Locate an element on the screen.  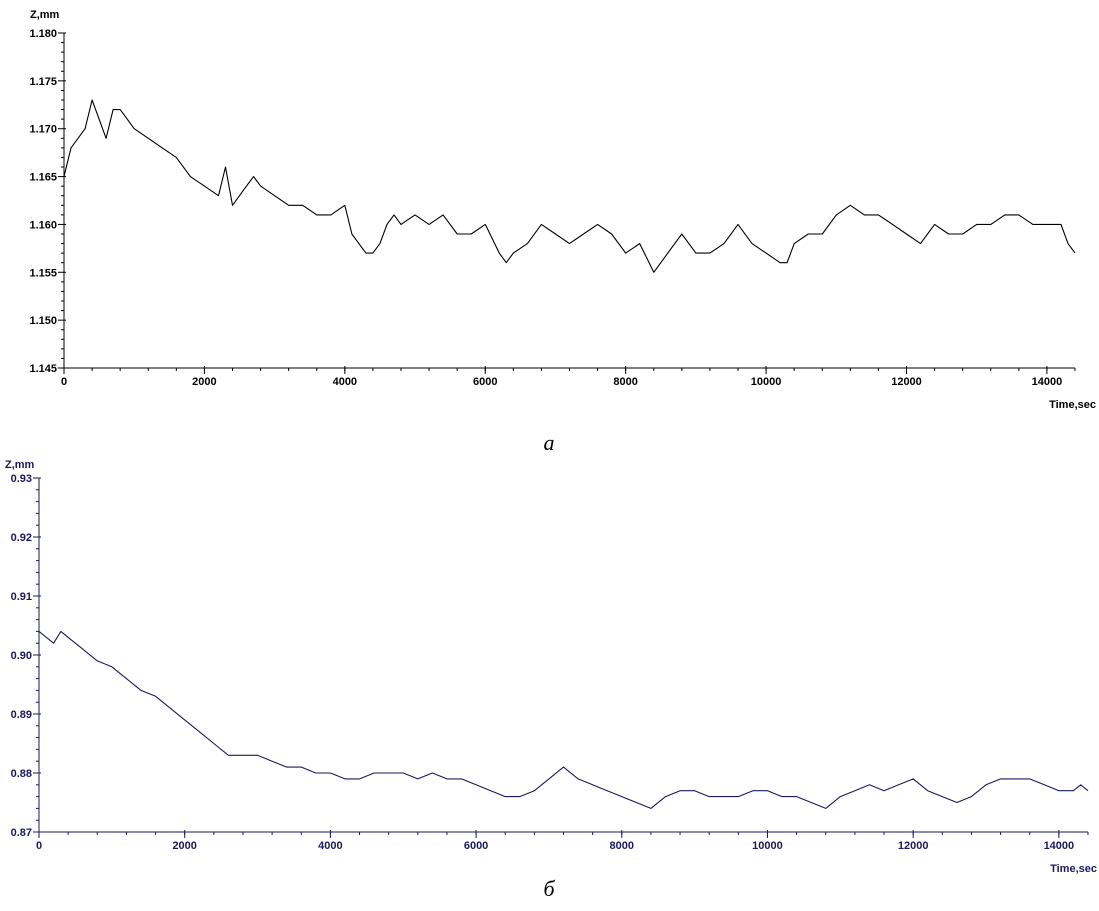
y-tick-label: 0.91 is located at coordinates (21, 597).